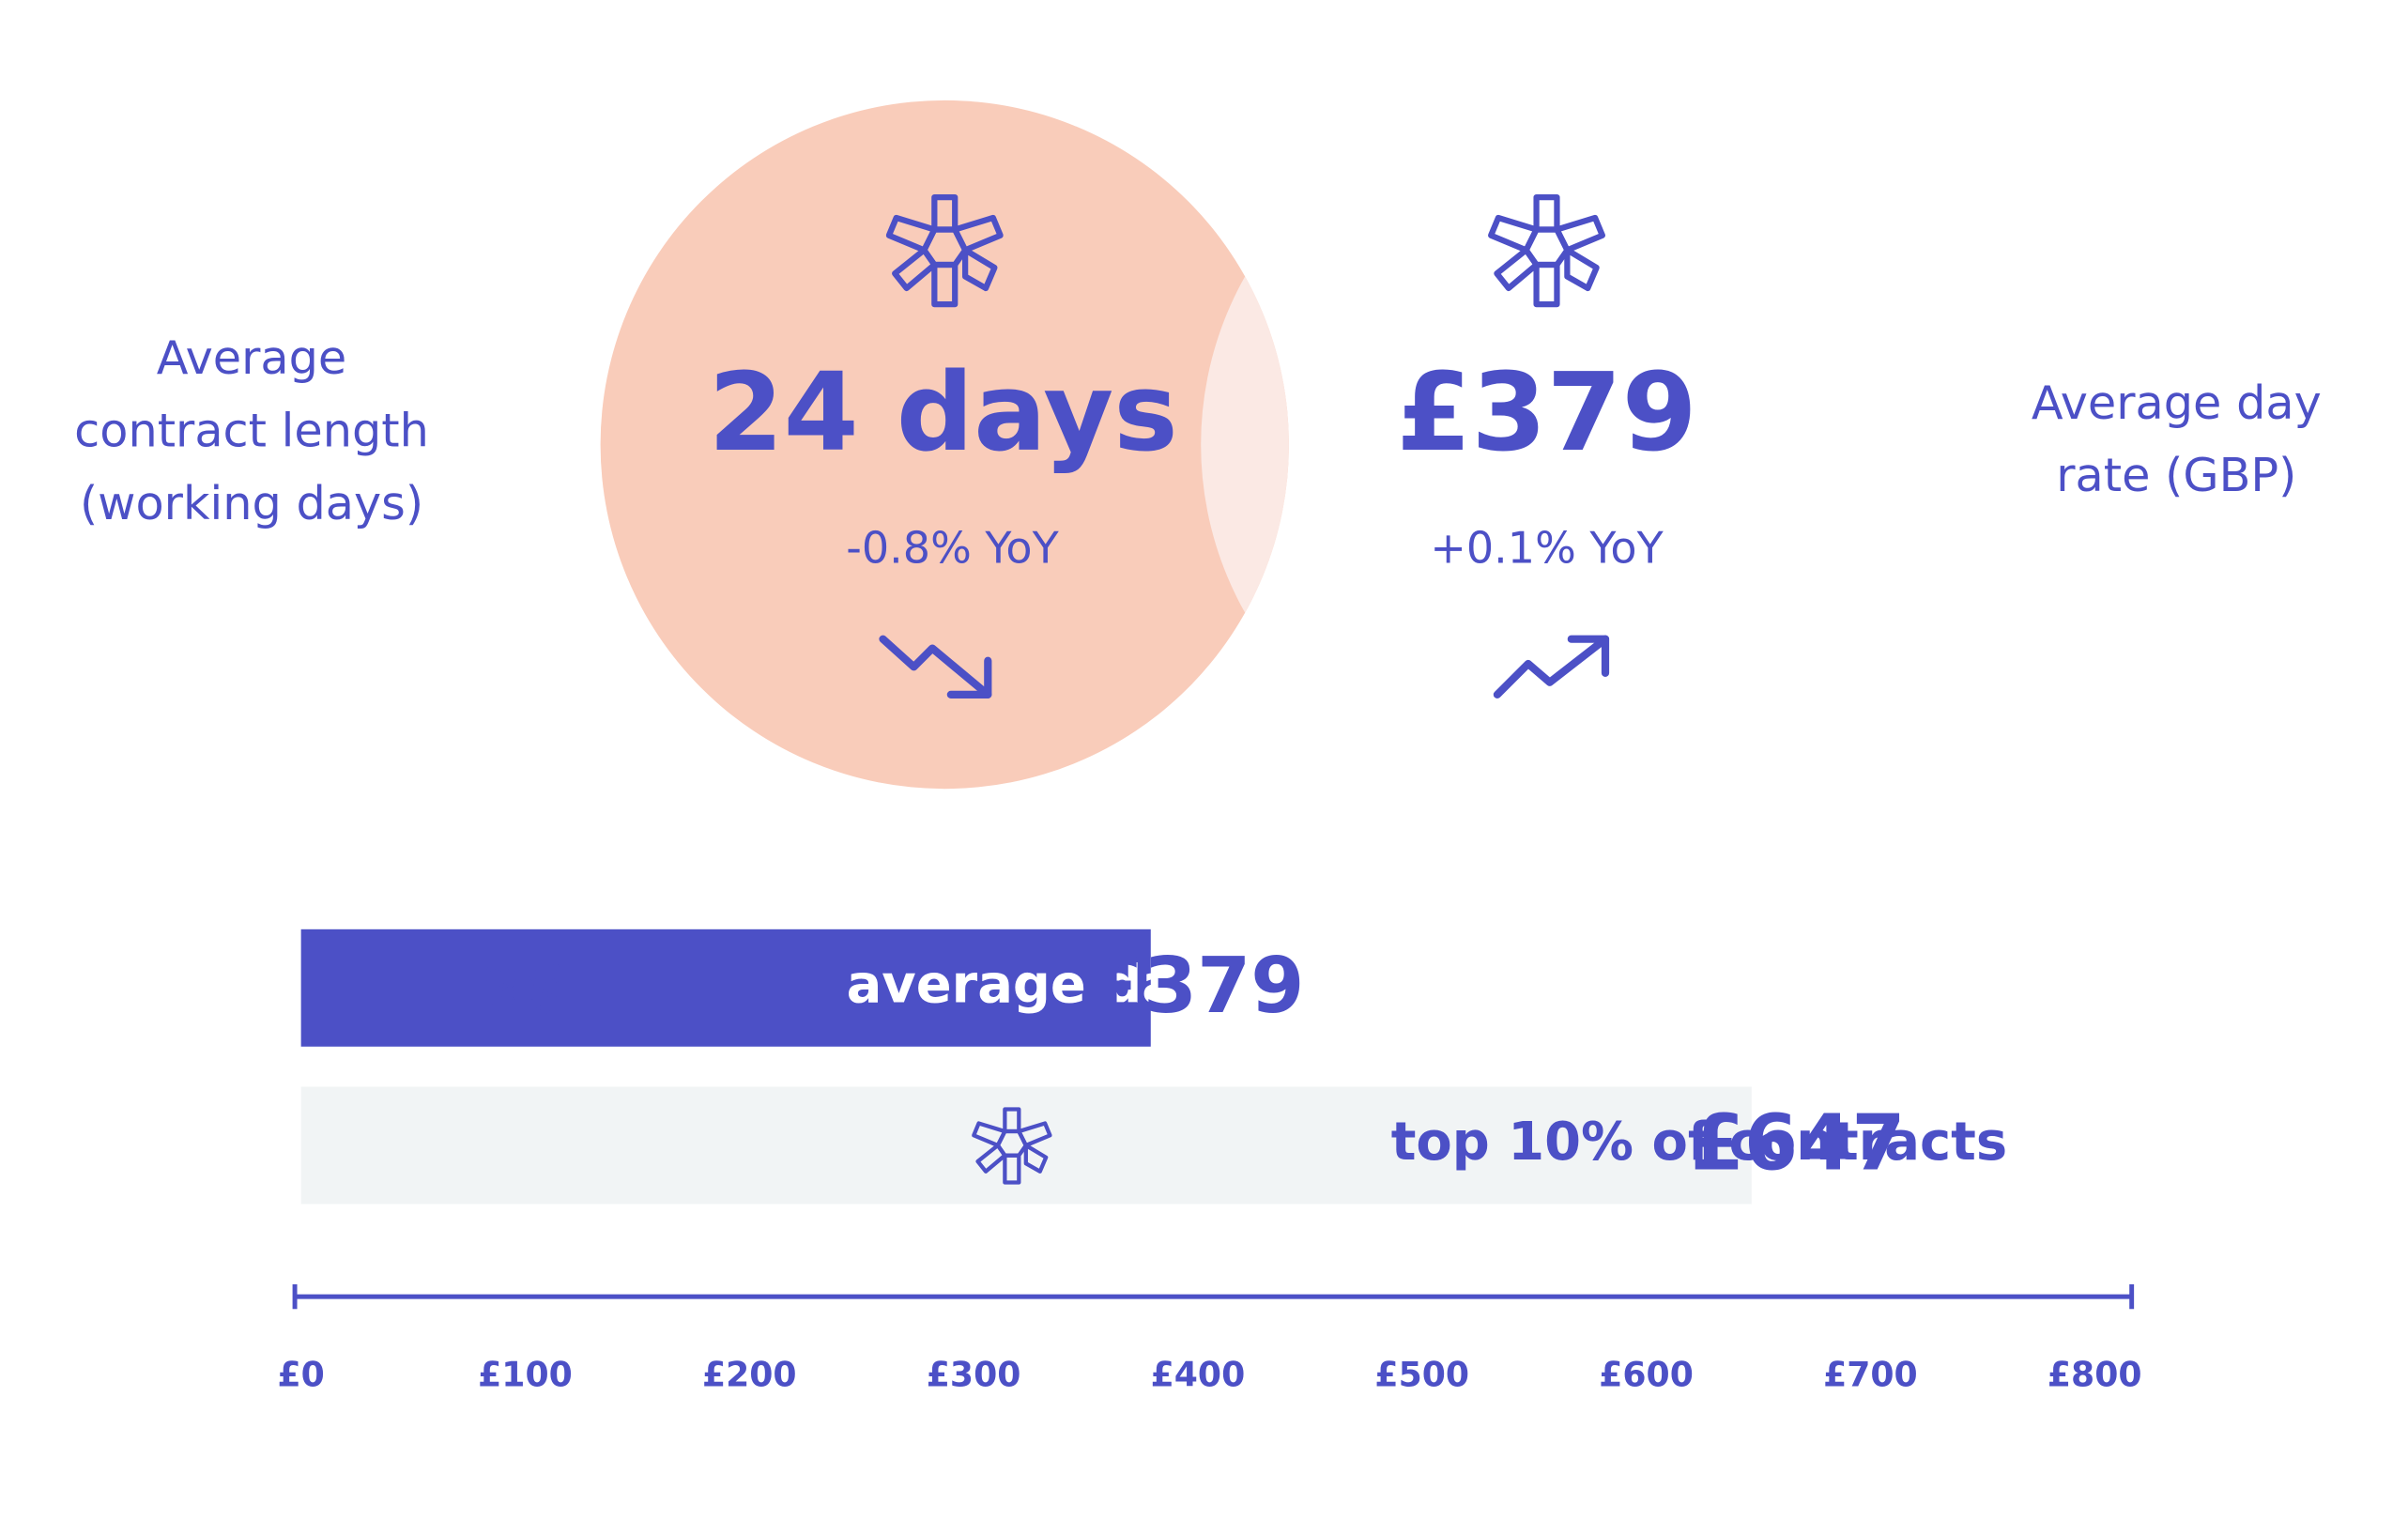  Describe the element at coordinates (1421, 1375) in the screenshot. I see `x-tick-label: £500` at that location.